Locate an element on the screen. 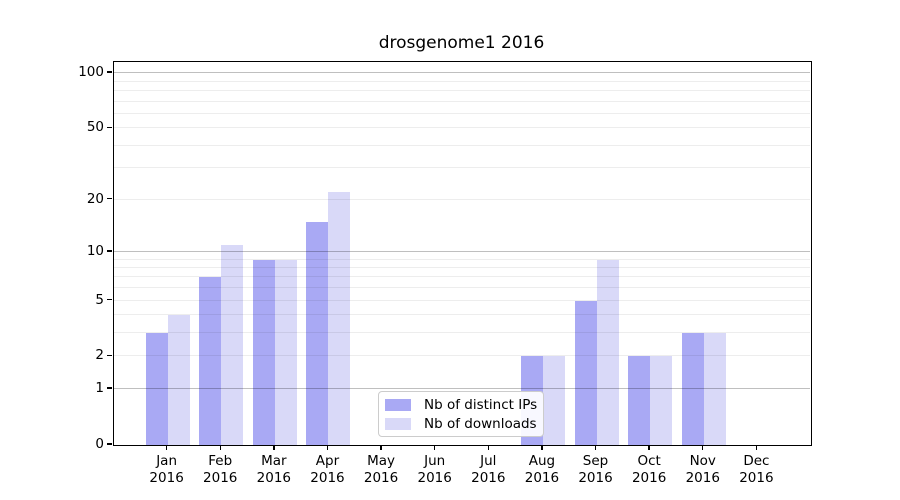 The height and width of the screenshot is (500, 900). x-tick-mark-jul is located at coordinates (488, 448).